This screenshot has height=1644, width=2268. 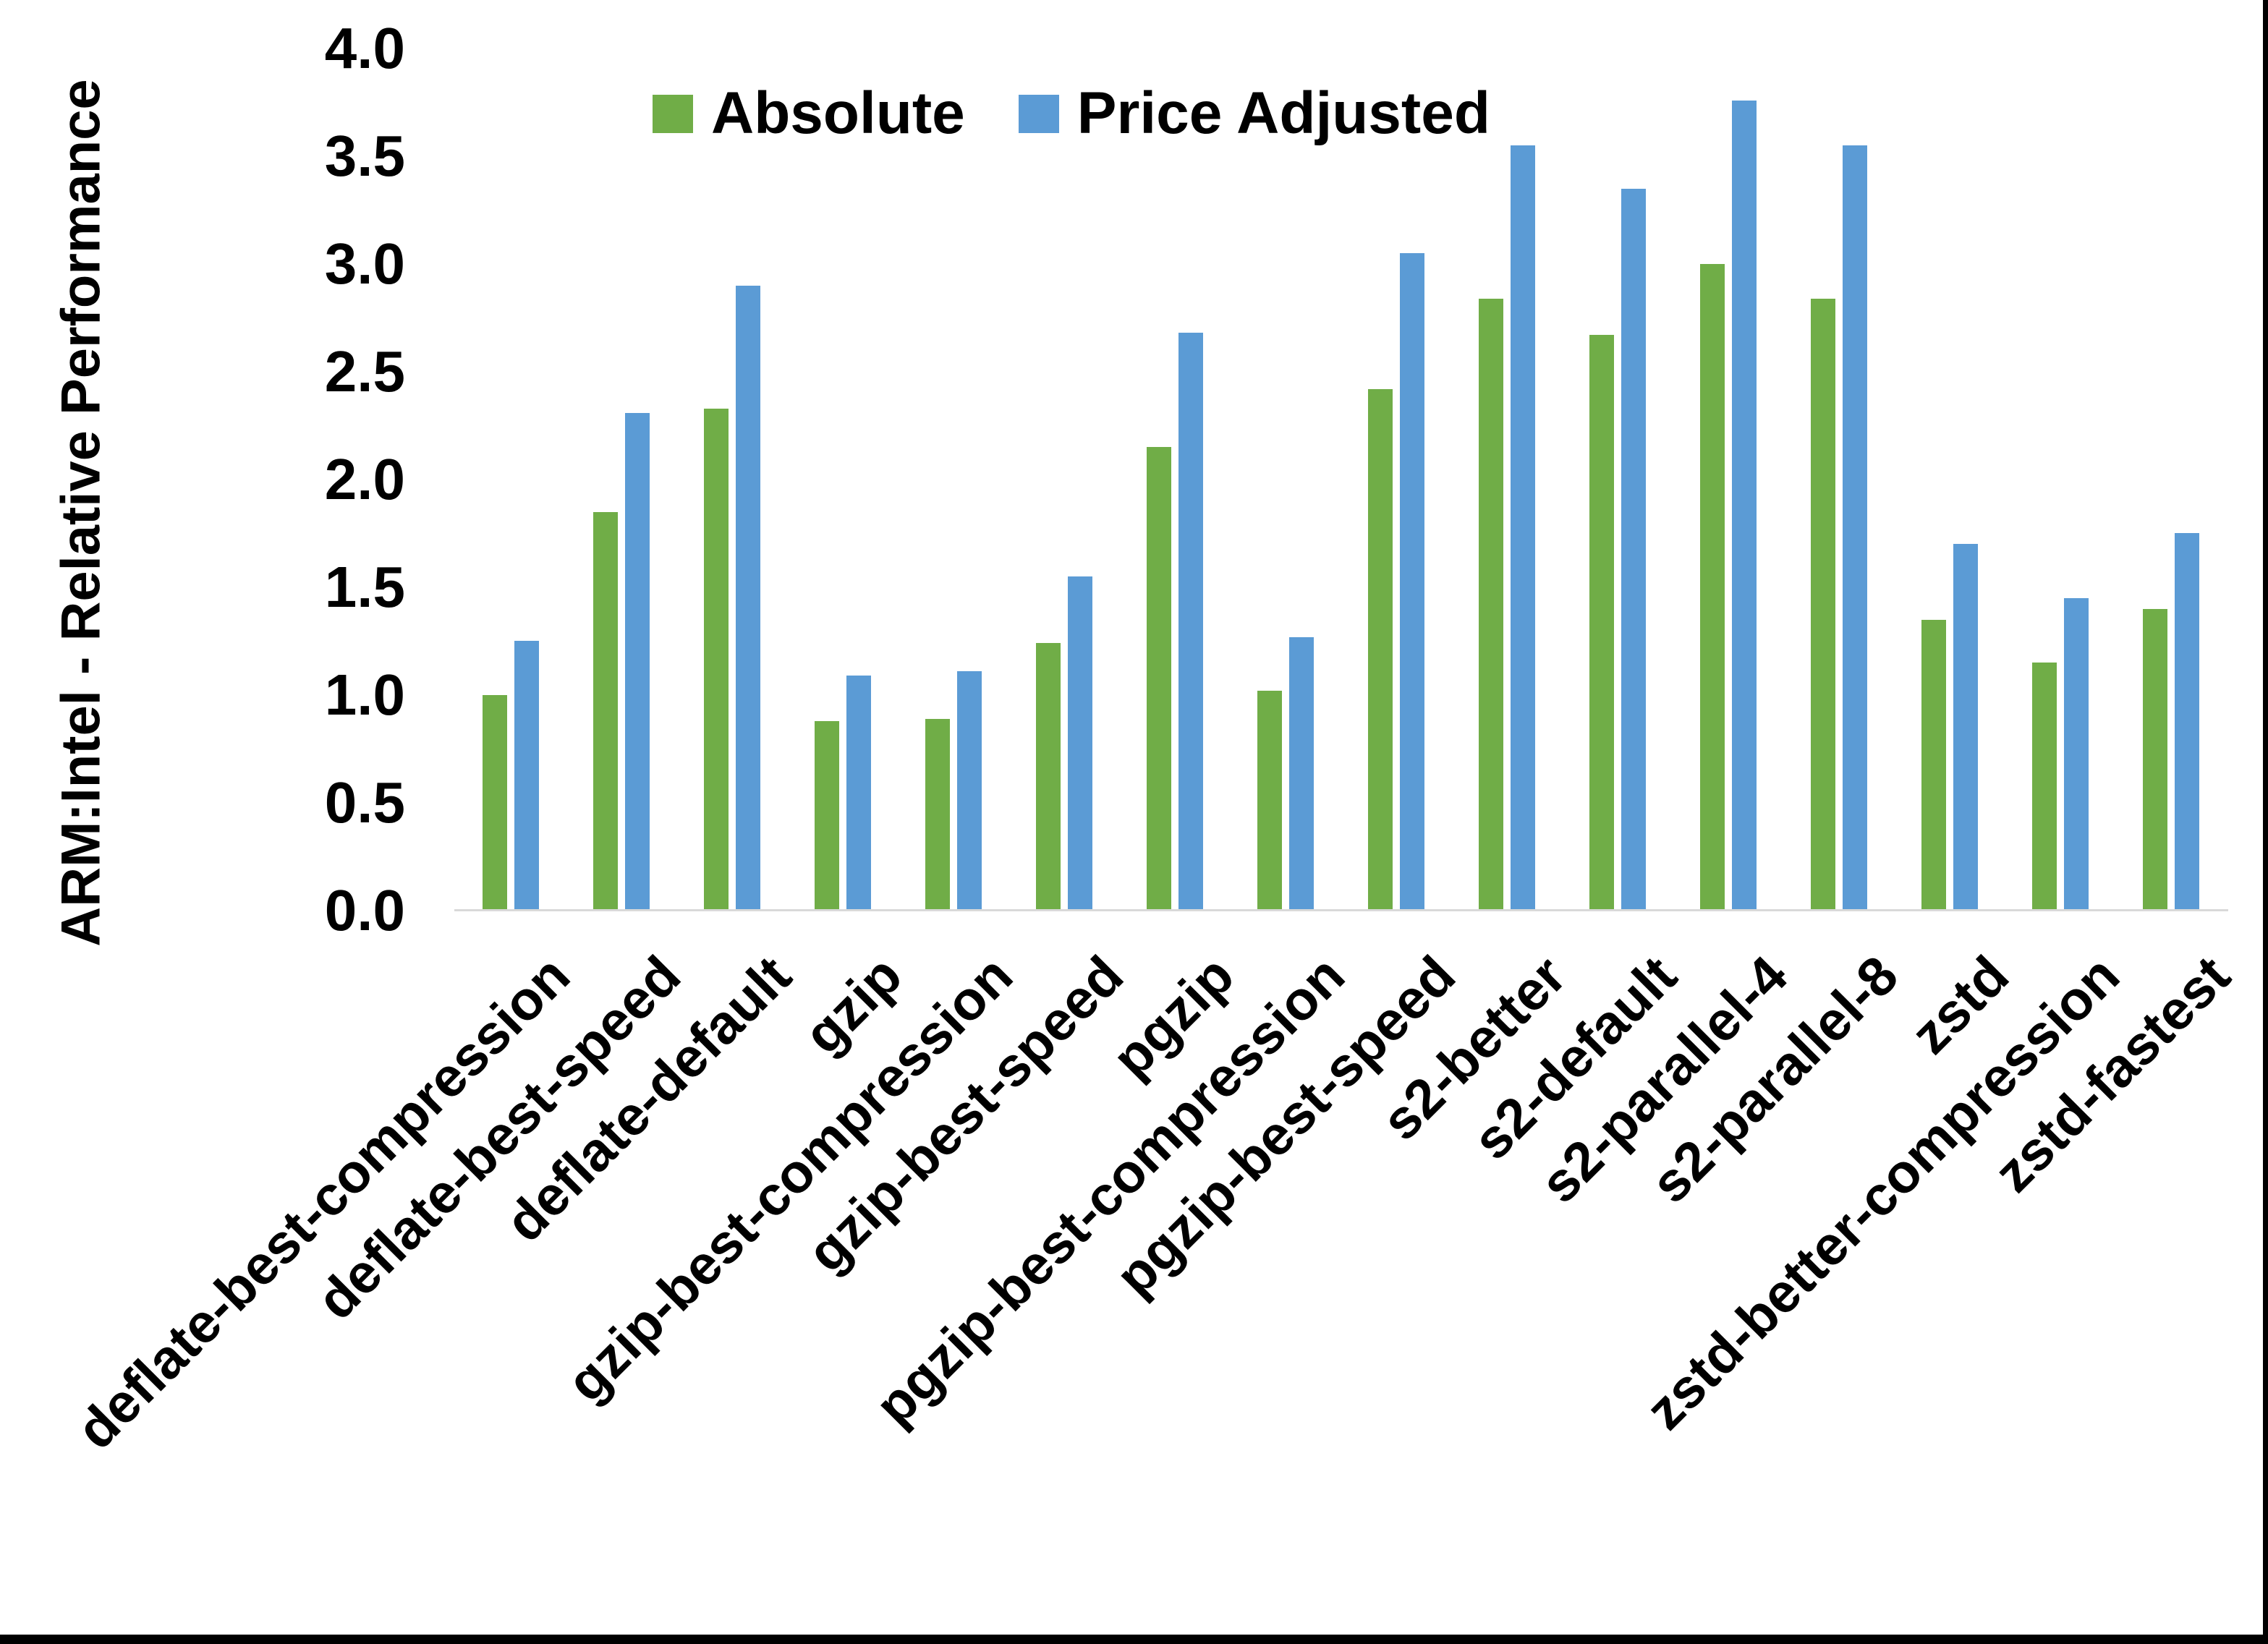 What do you see at coordinates (364, 263) in the screenshot?
I see `y-axis-tick-label: 3.0` at bounding box center [364, 263].